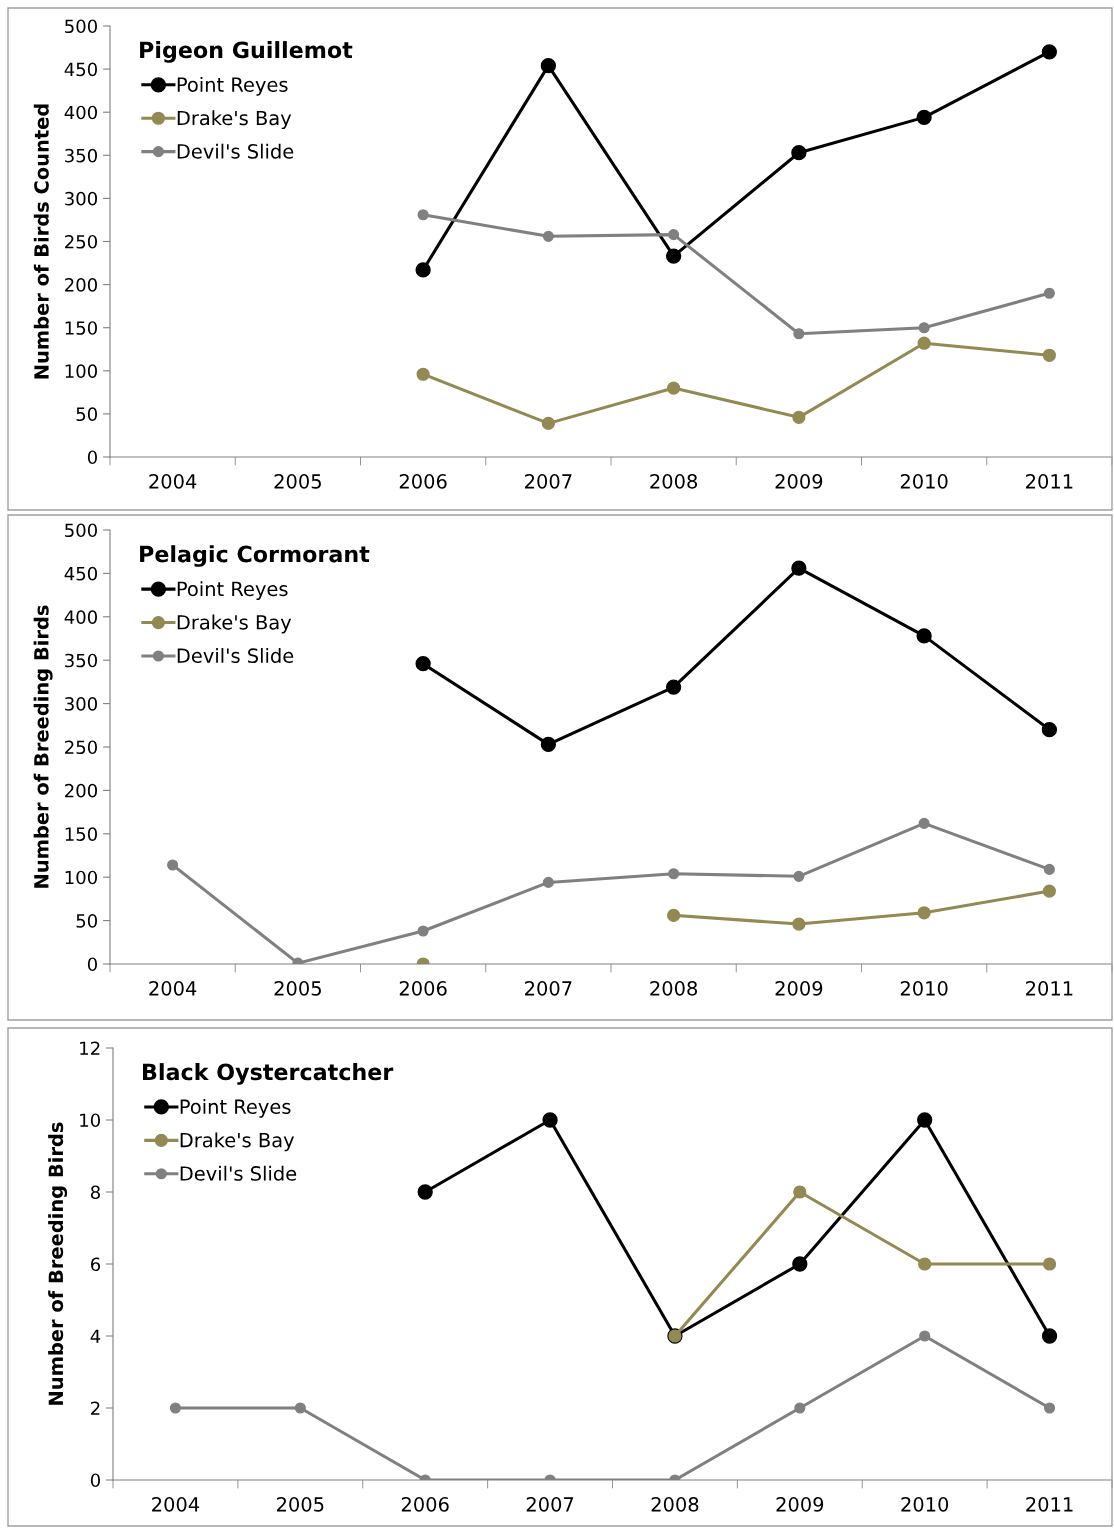 The width and height of the screenshot is (1114, 1528). What do you see at coordinates (41, 241) in the screenshot?
I see `y-axis-title: Number of Birds Counted` at bounding box center [41, 241].